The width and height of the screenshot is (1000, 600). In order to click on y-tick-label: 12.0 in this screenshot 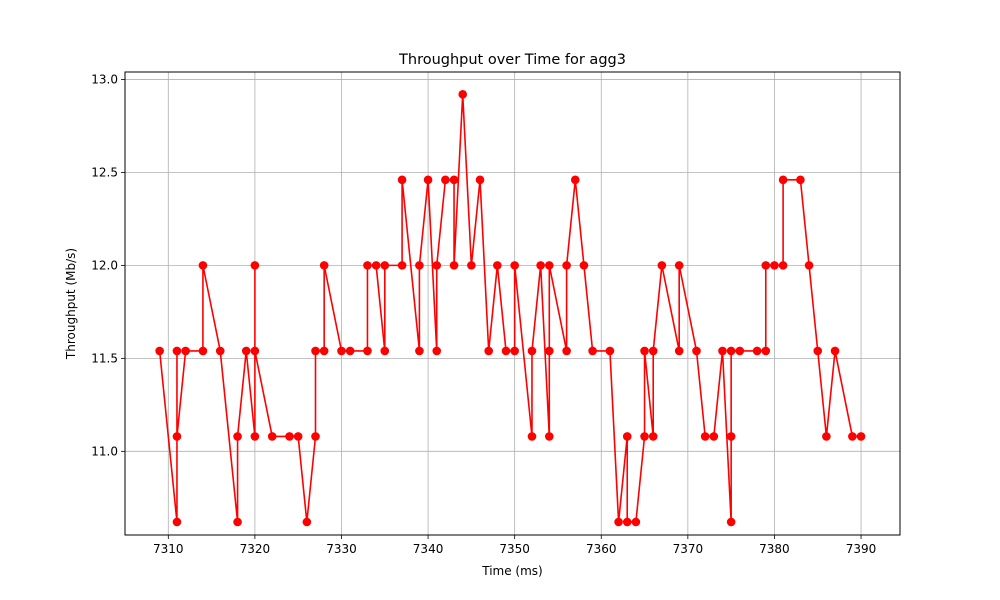, I will do `click(104, 265)`.